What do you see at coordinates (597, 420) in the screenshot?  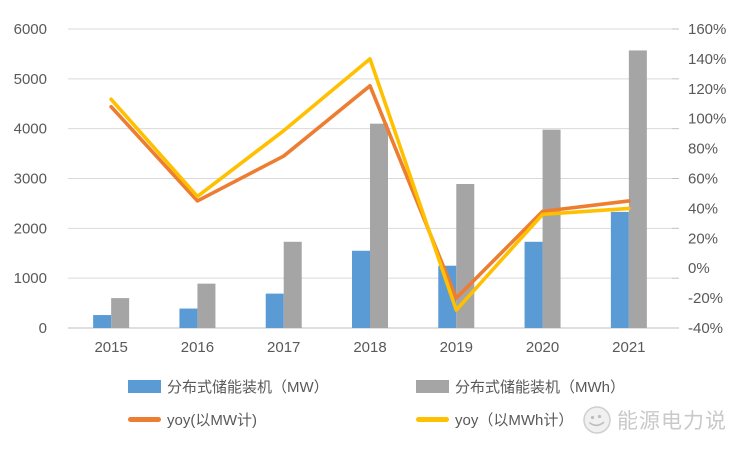 I see `round-cartoon-logo-icon` at bounding box center [597, 420].